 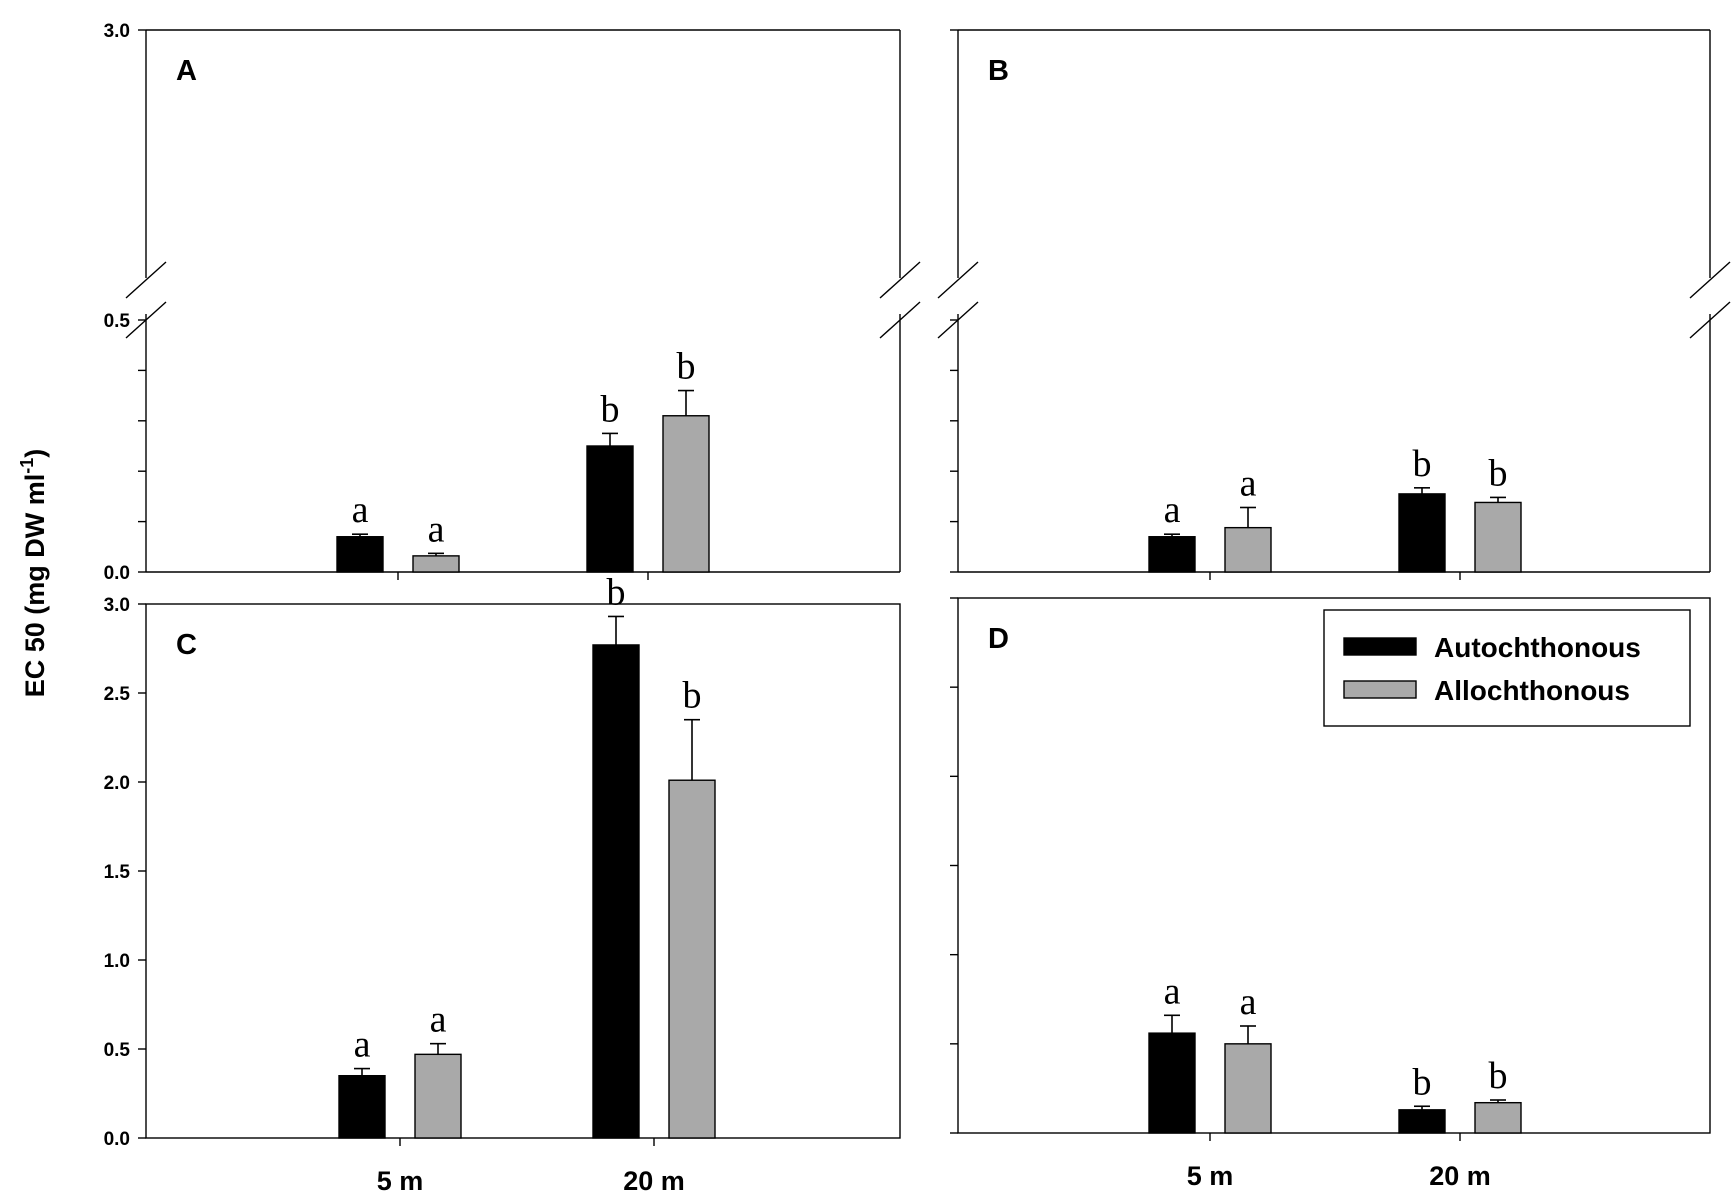 I want to click on legend-frame, so click(x=1507, y=668).